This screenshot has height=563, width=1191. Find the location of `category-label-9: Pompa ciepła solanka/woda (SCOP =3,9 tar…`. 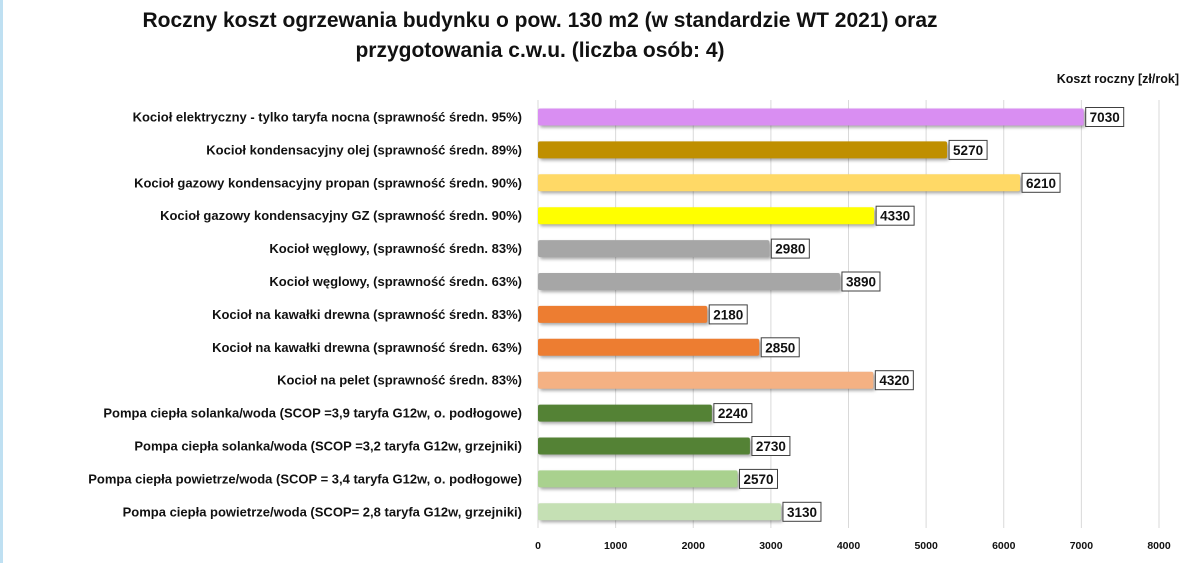

category-label-9: Pompa ciepła solanka/woda (SCOP =3,9 tar… is located at coordinates (312, 413).